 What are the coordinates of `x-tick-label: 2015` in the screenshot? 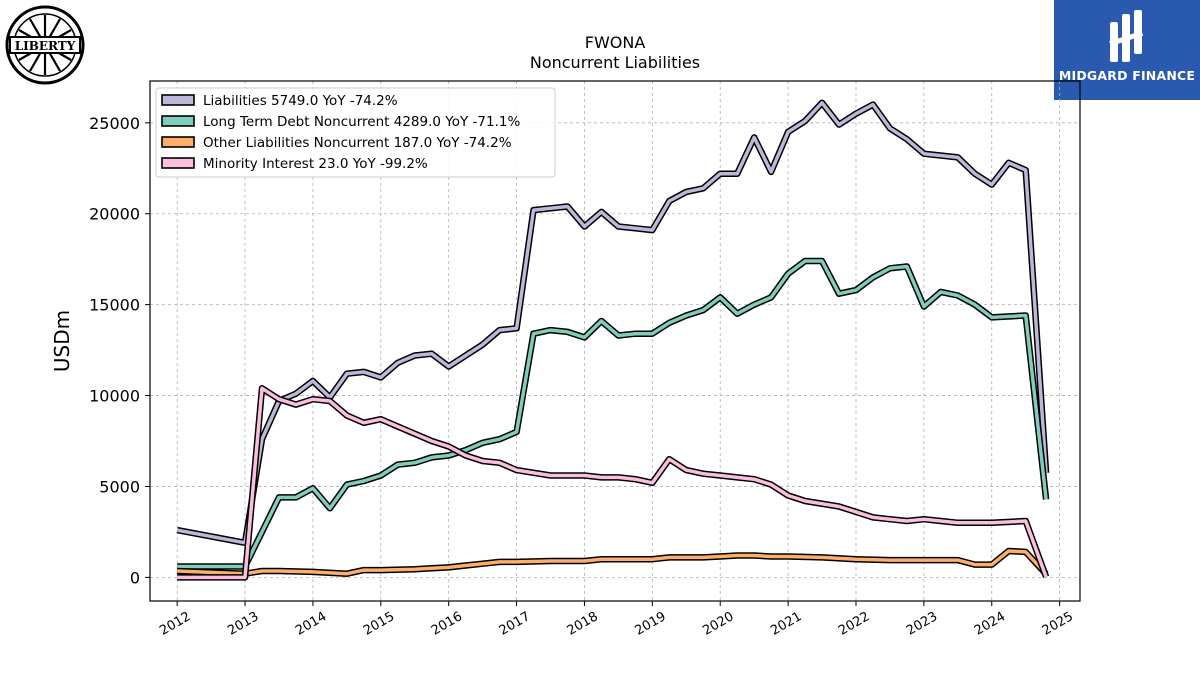 It's located at (379, 624).